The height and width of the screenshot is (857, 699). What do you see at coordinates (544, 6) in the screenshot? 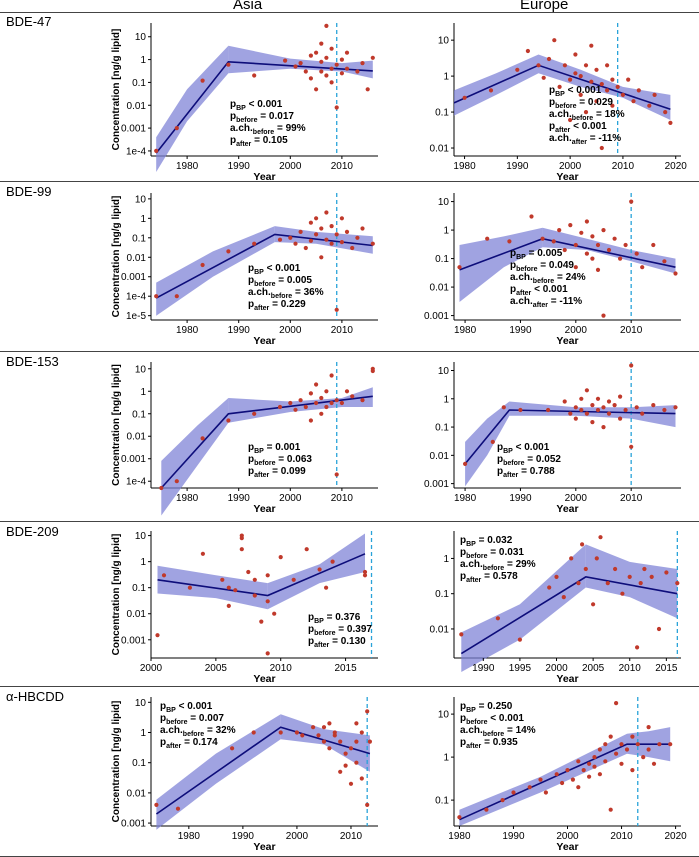
I see `header-europe: Europe` at bounding box center [544, 6].